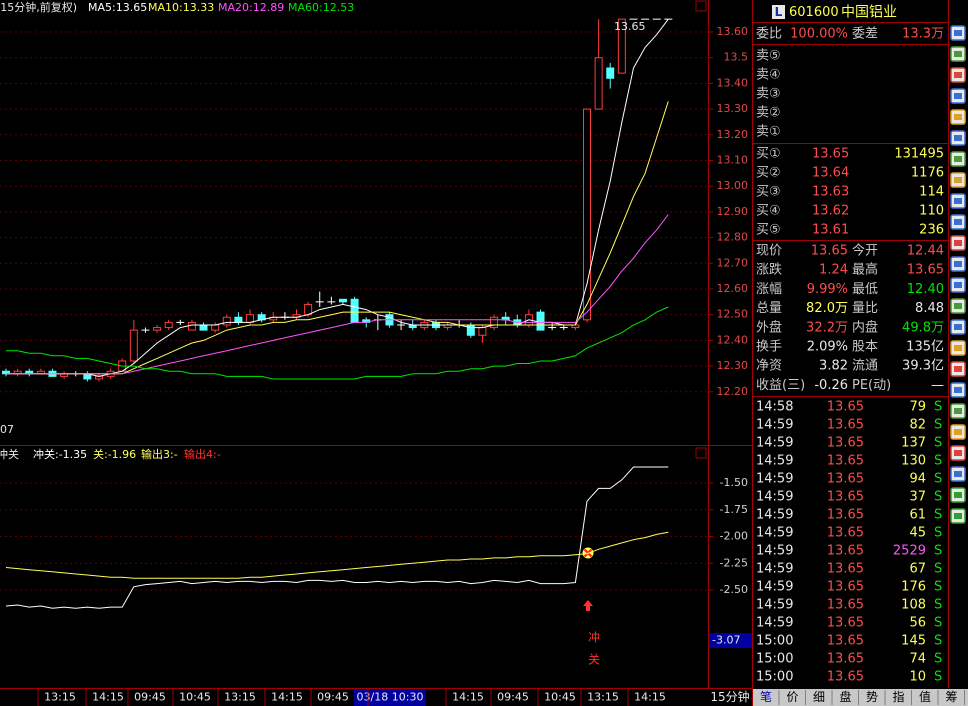 This screenshot has width=968, height=706. Describe the element at coordinates (650, 697) in the screenshot. I see `x-tick-label: 14:15` at that location.